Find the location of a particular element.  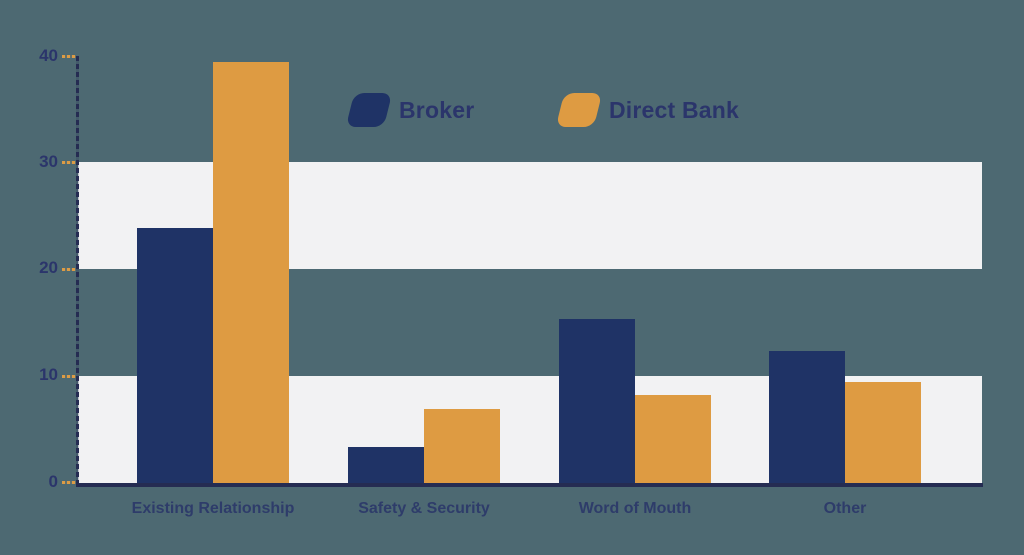

legend-item-direct-bank: Direct Bank is located at coordinates (647, 110).